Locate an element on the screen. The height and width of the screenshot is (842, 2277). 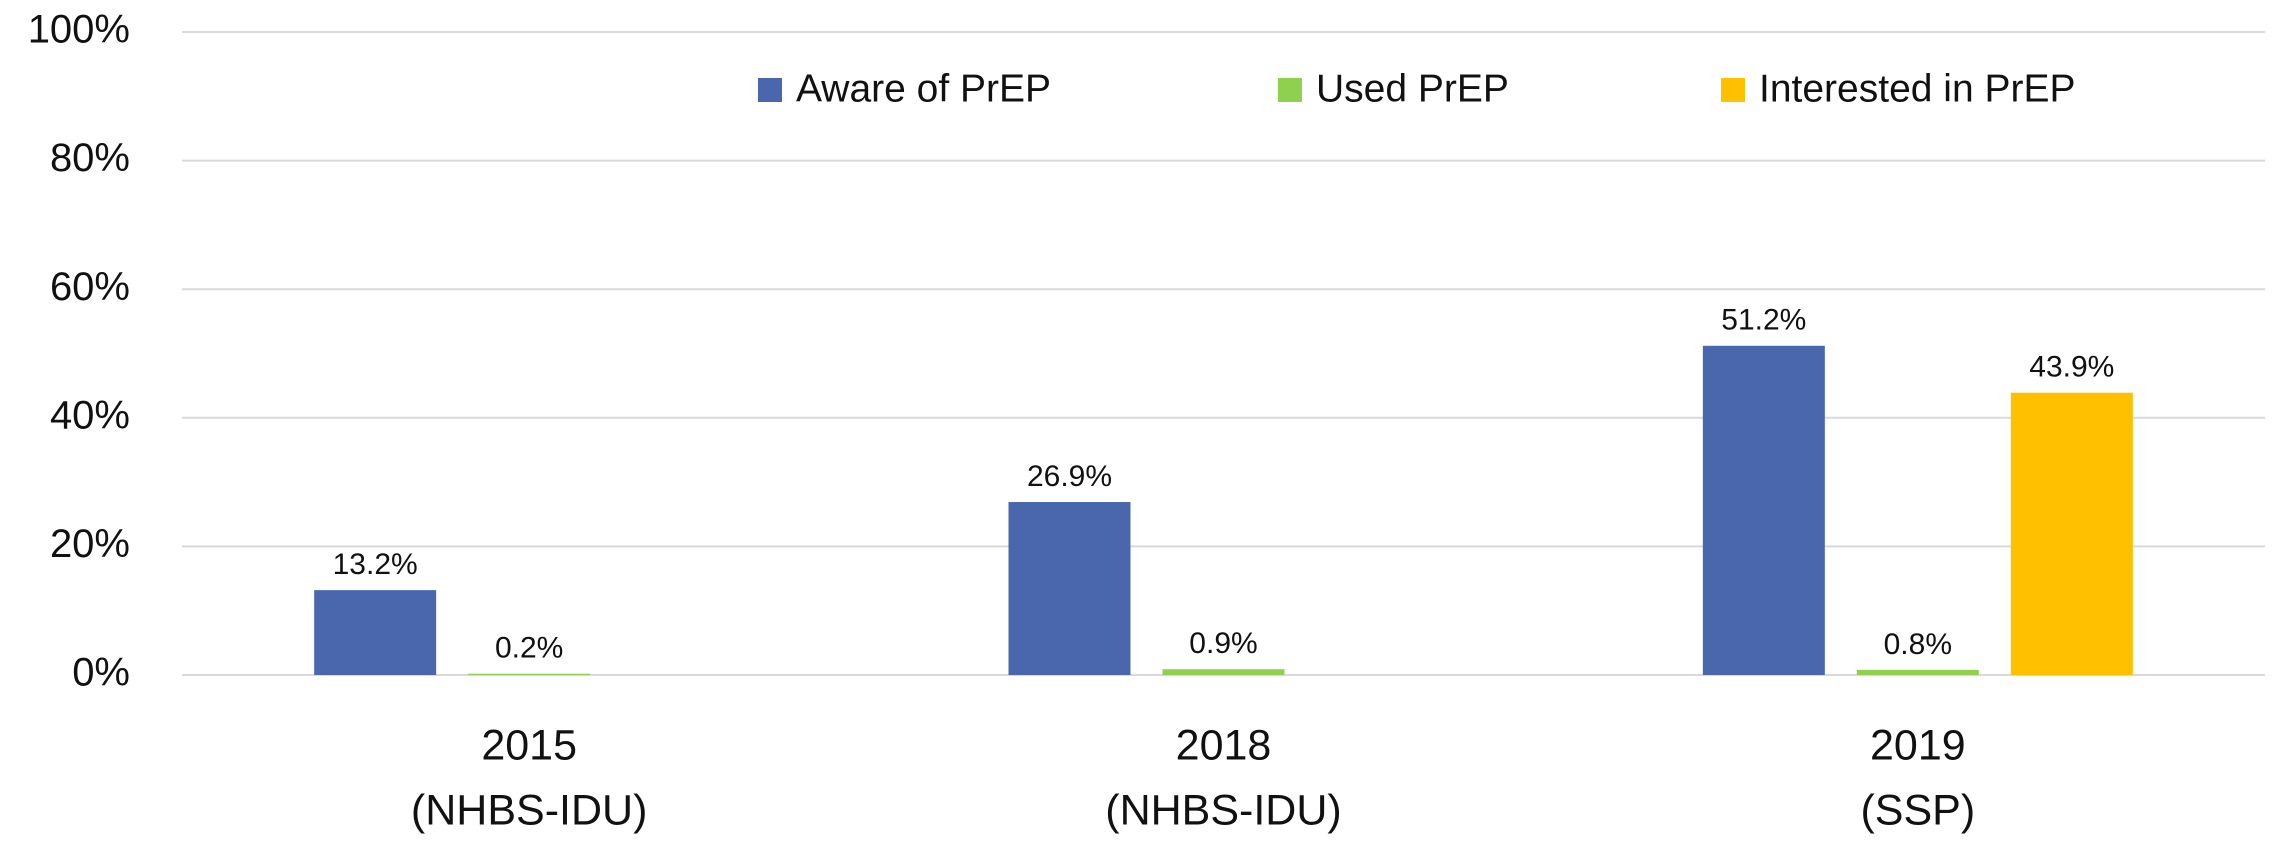
x-tick-label: 2019 is located at coordinates (1918, 745).